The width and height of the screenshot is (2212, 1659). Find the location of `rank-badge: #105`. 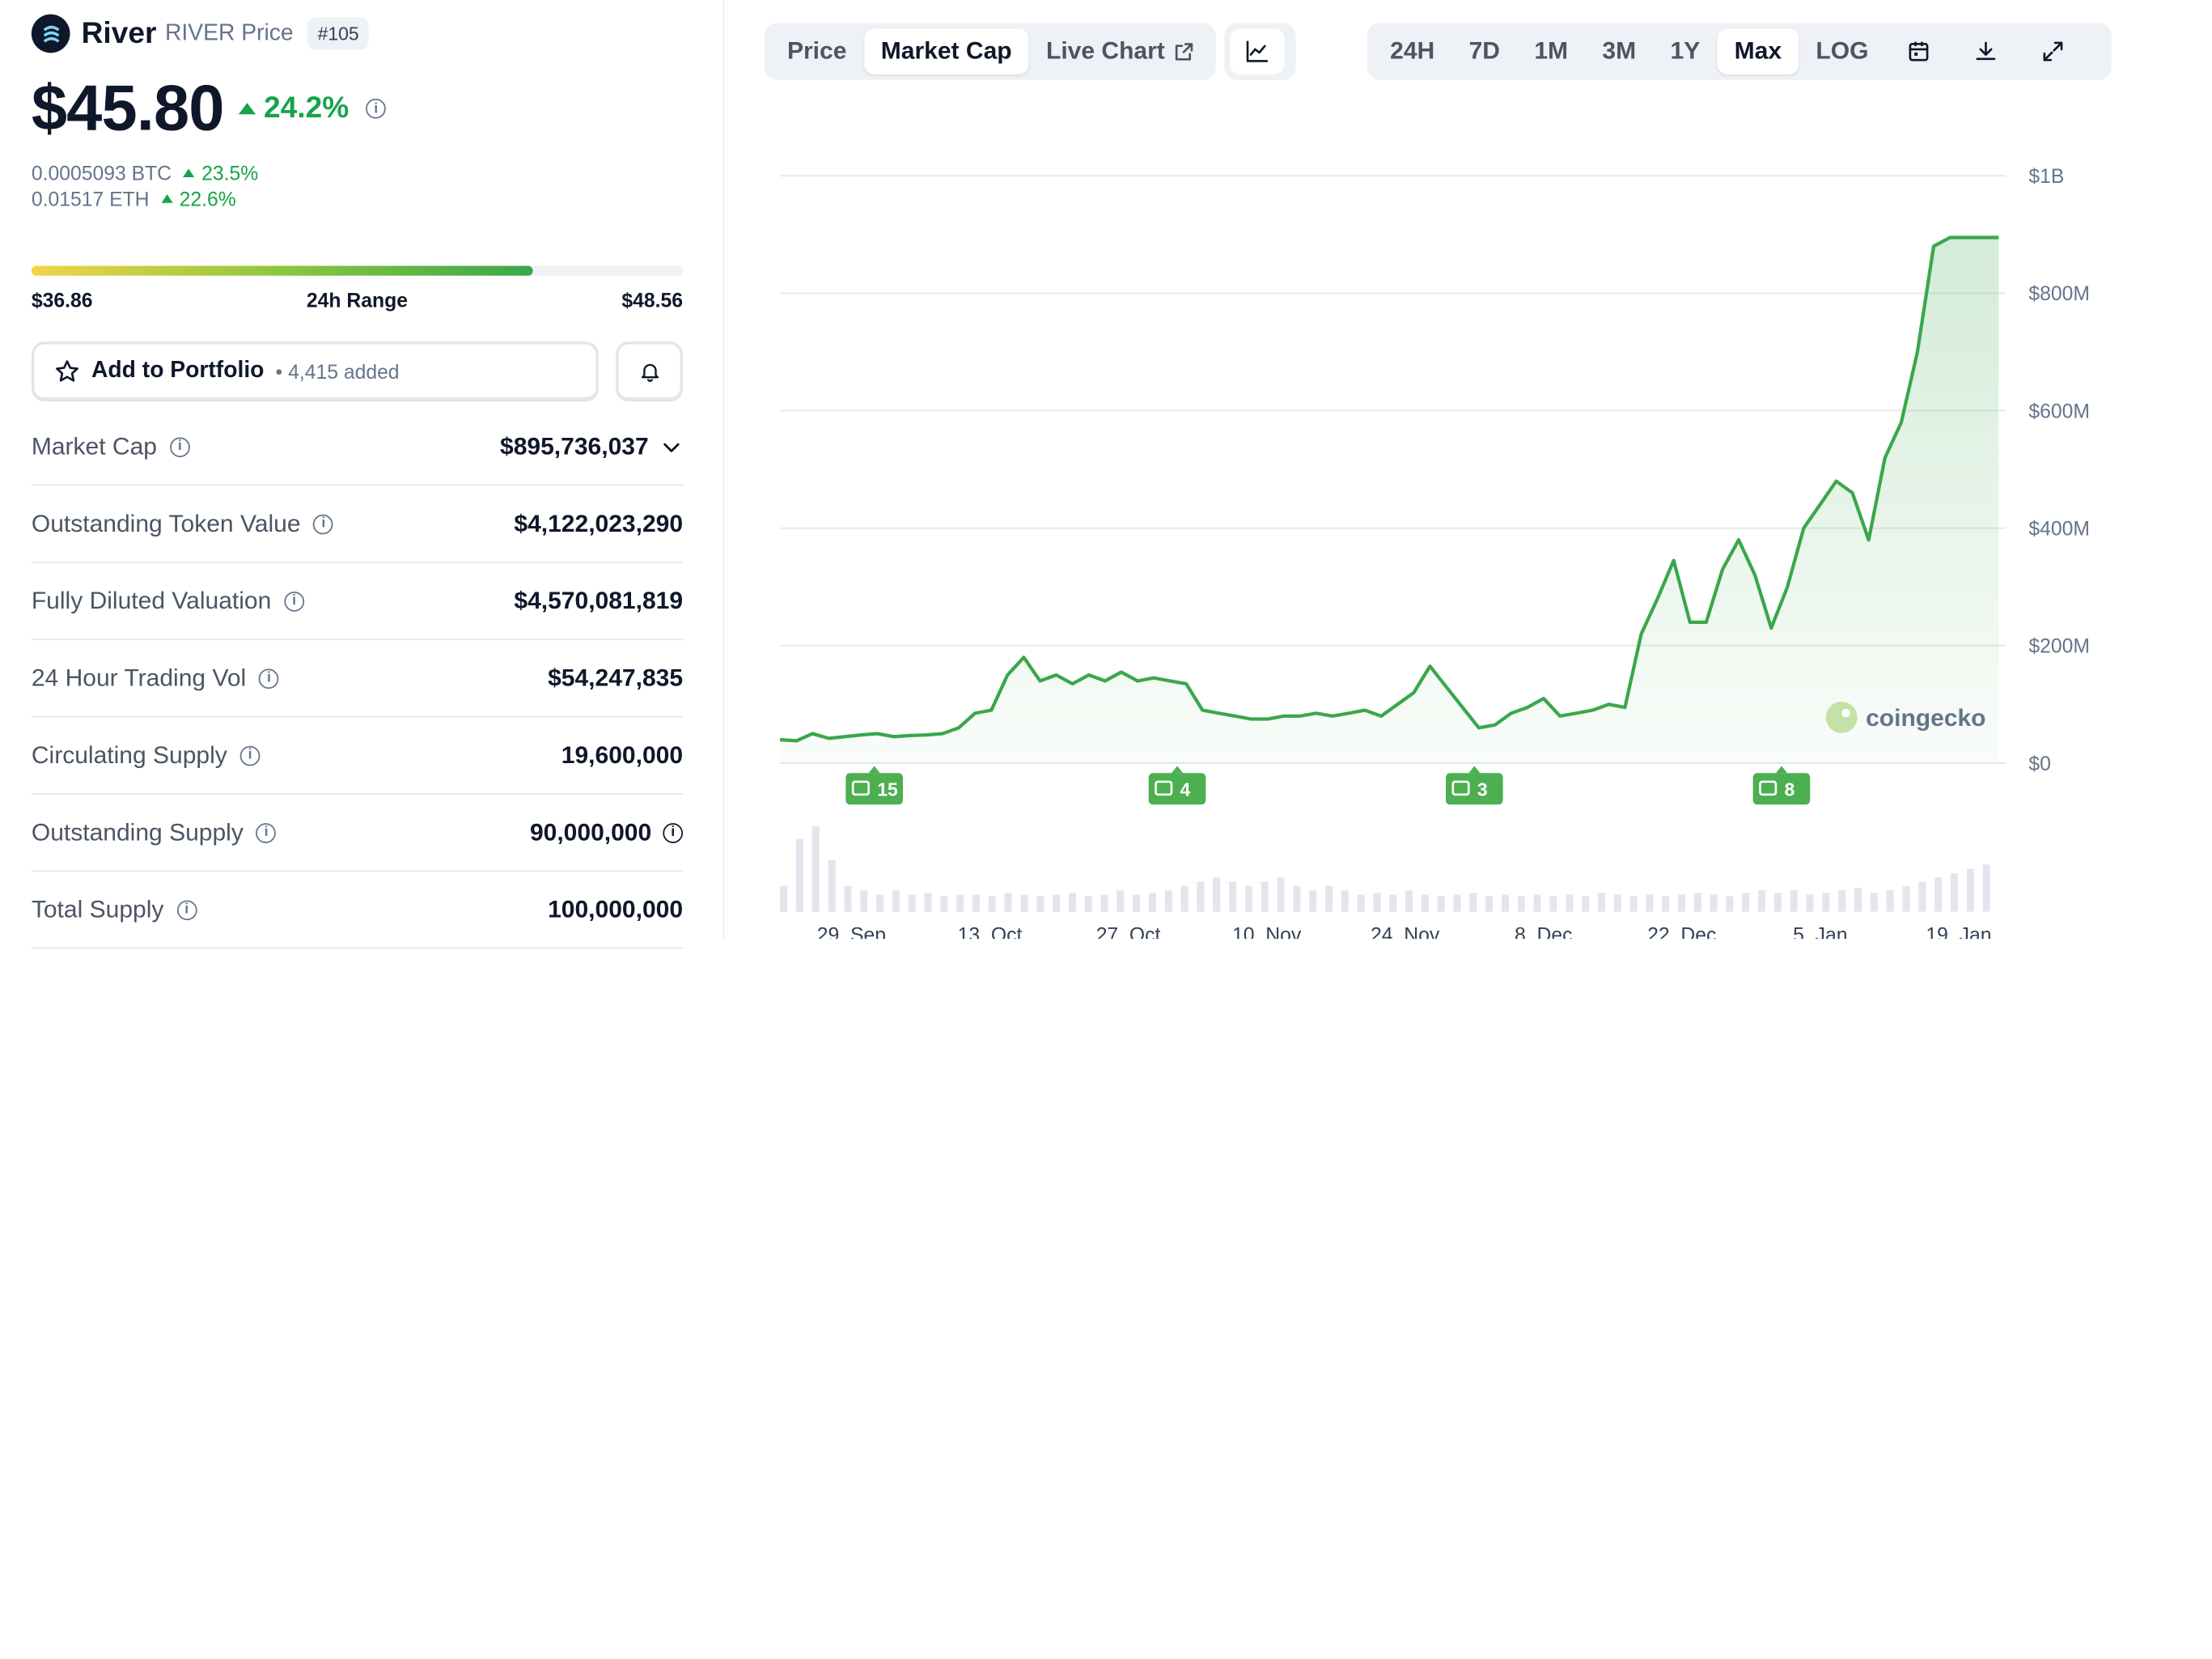

rank-badge: #105 is located at coordinates (338, 33).